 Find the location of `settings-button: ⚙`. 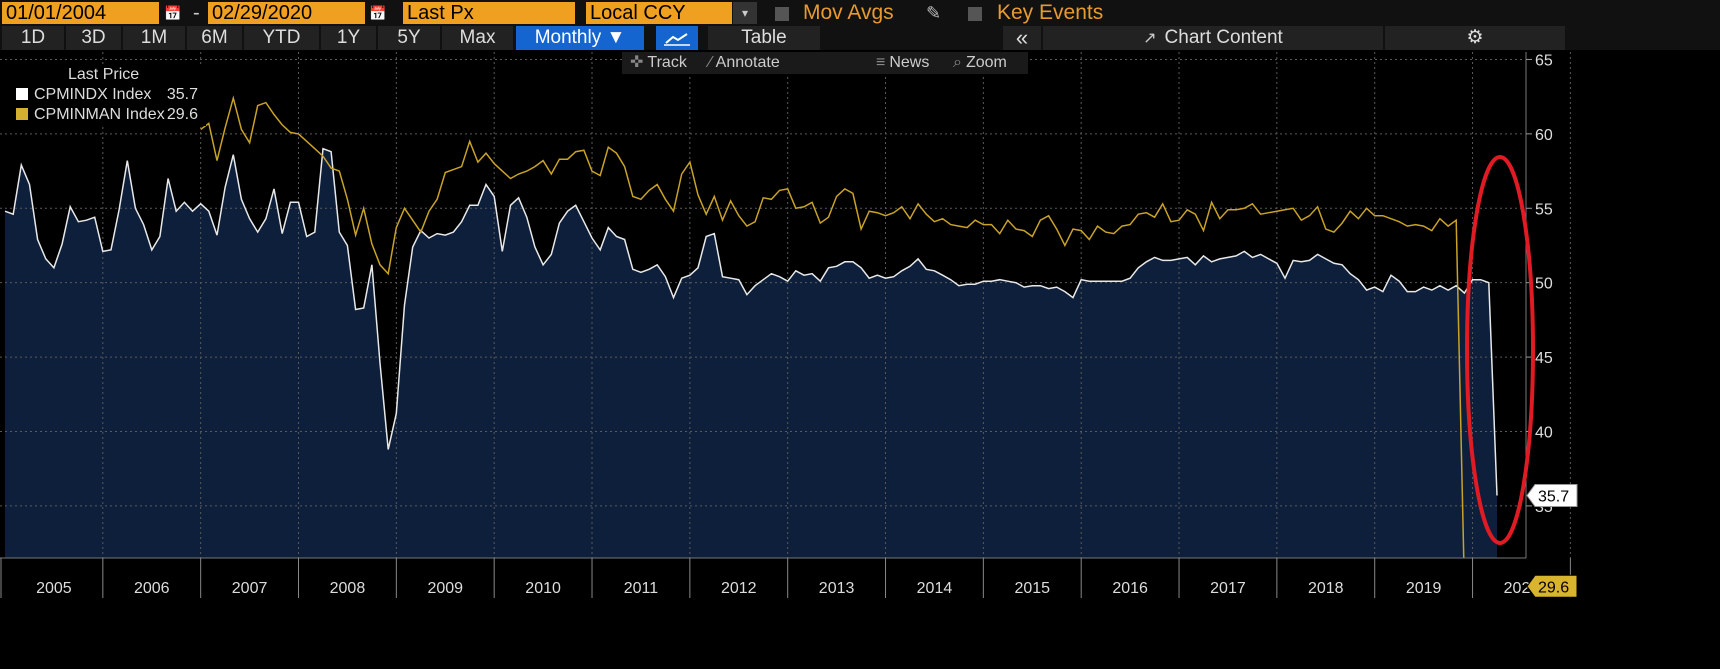

settings-button: ⚙ is located at coordinates (1475, 38).